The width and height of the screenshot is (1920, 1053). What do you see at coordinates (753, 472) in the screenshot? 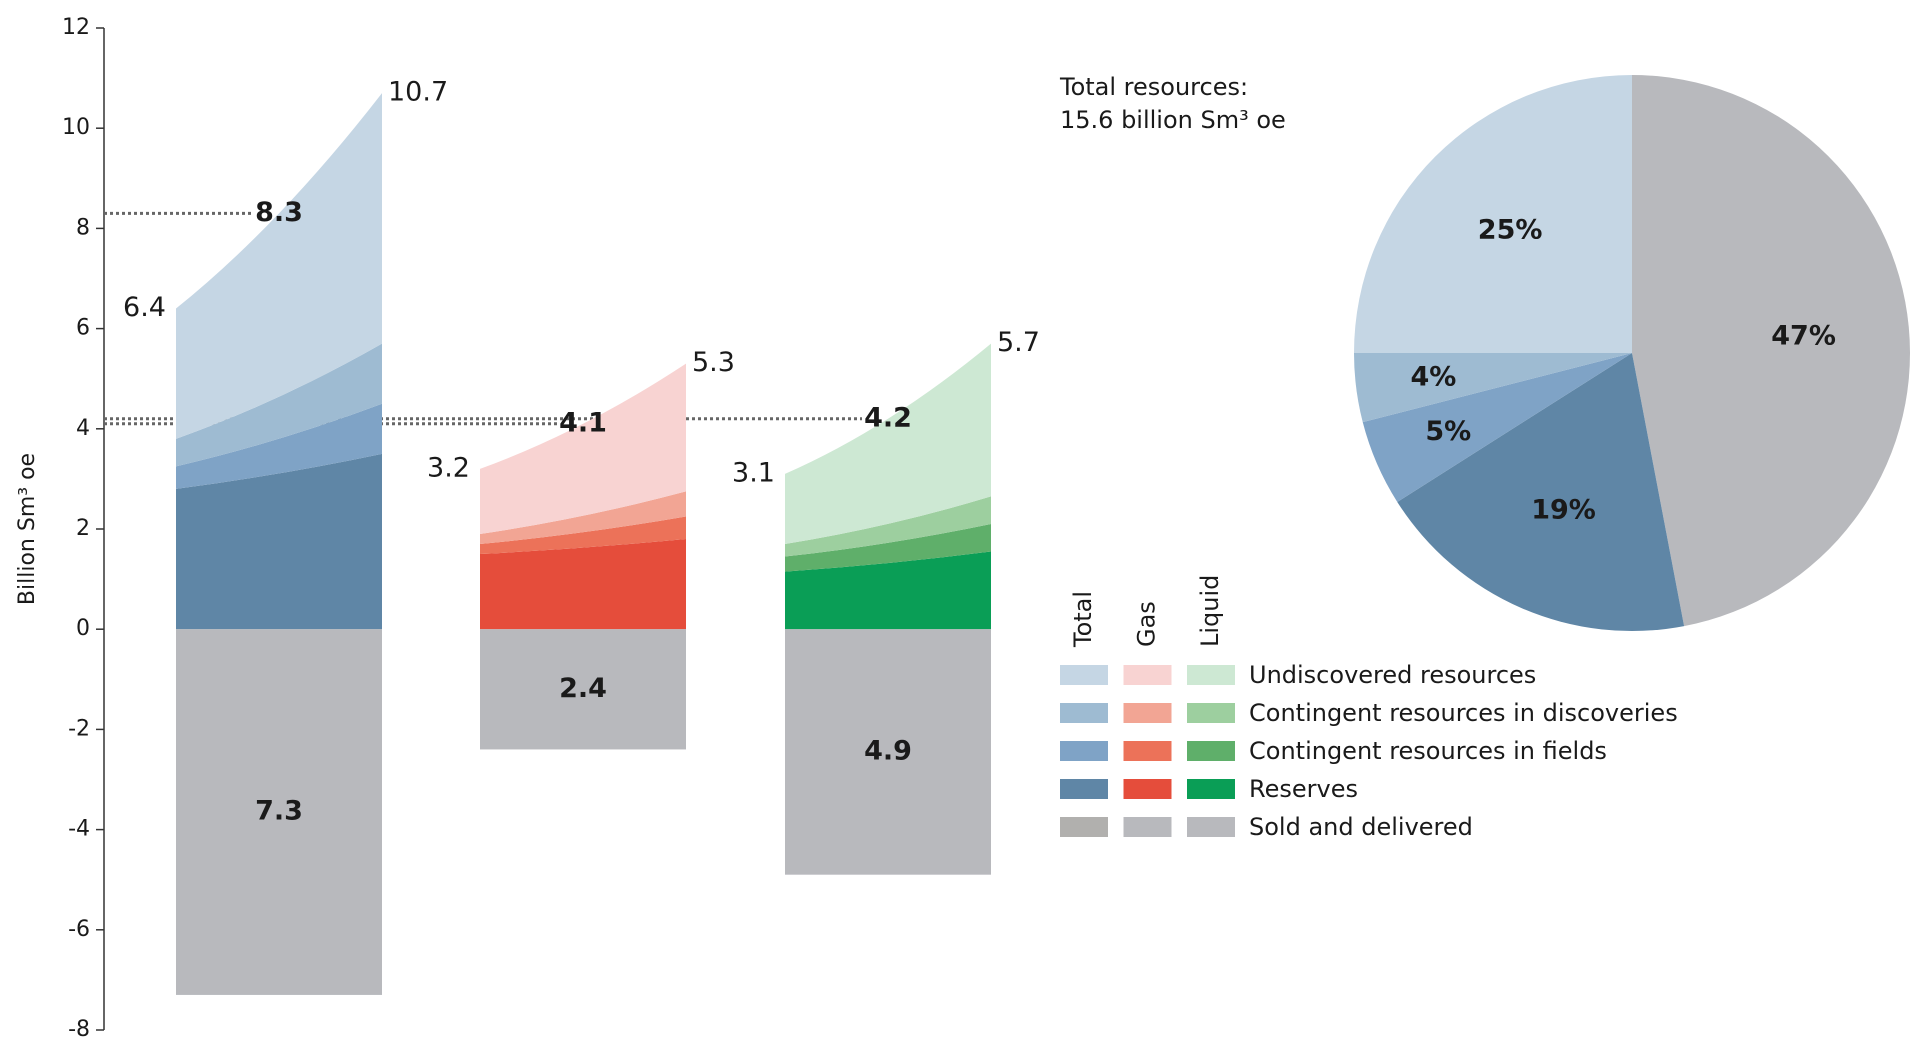
I see `start-label: 3.1` at bounding box center [753, 472].